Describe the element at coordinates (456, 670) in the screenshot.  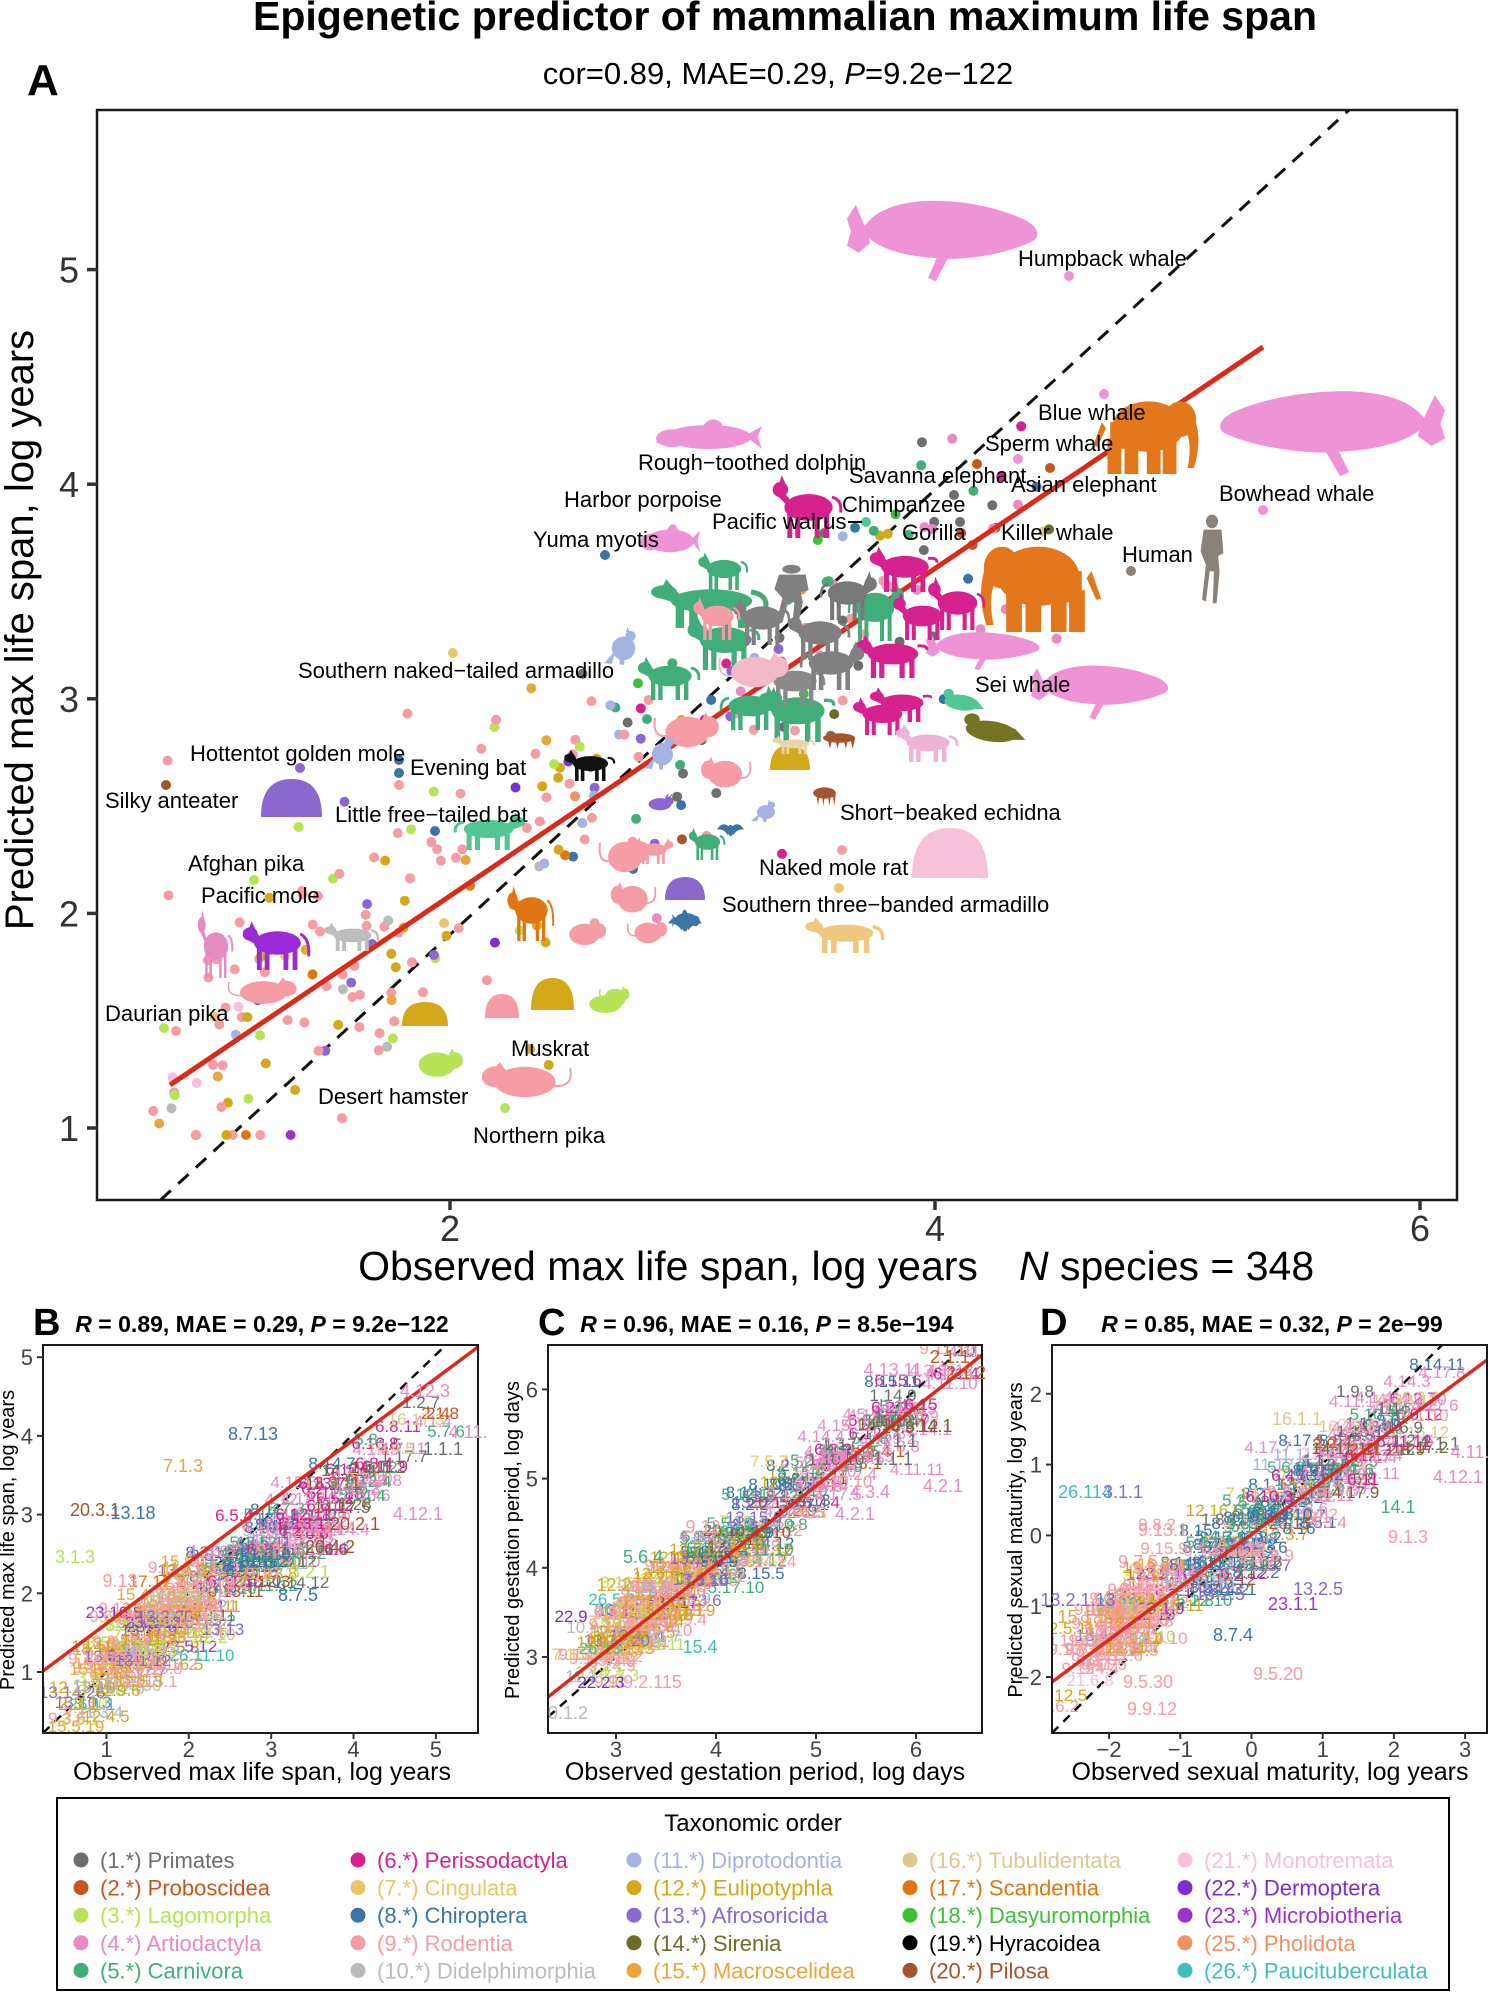
I see `svg-text:Southern naked−tailed armadill: Southern naked−tailed armadillo` at that location.